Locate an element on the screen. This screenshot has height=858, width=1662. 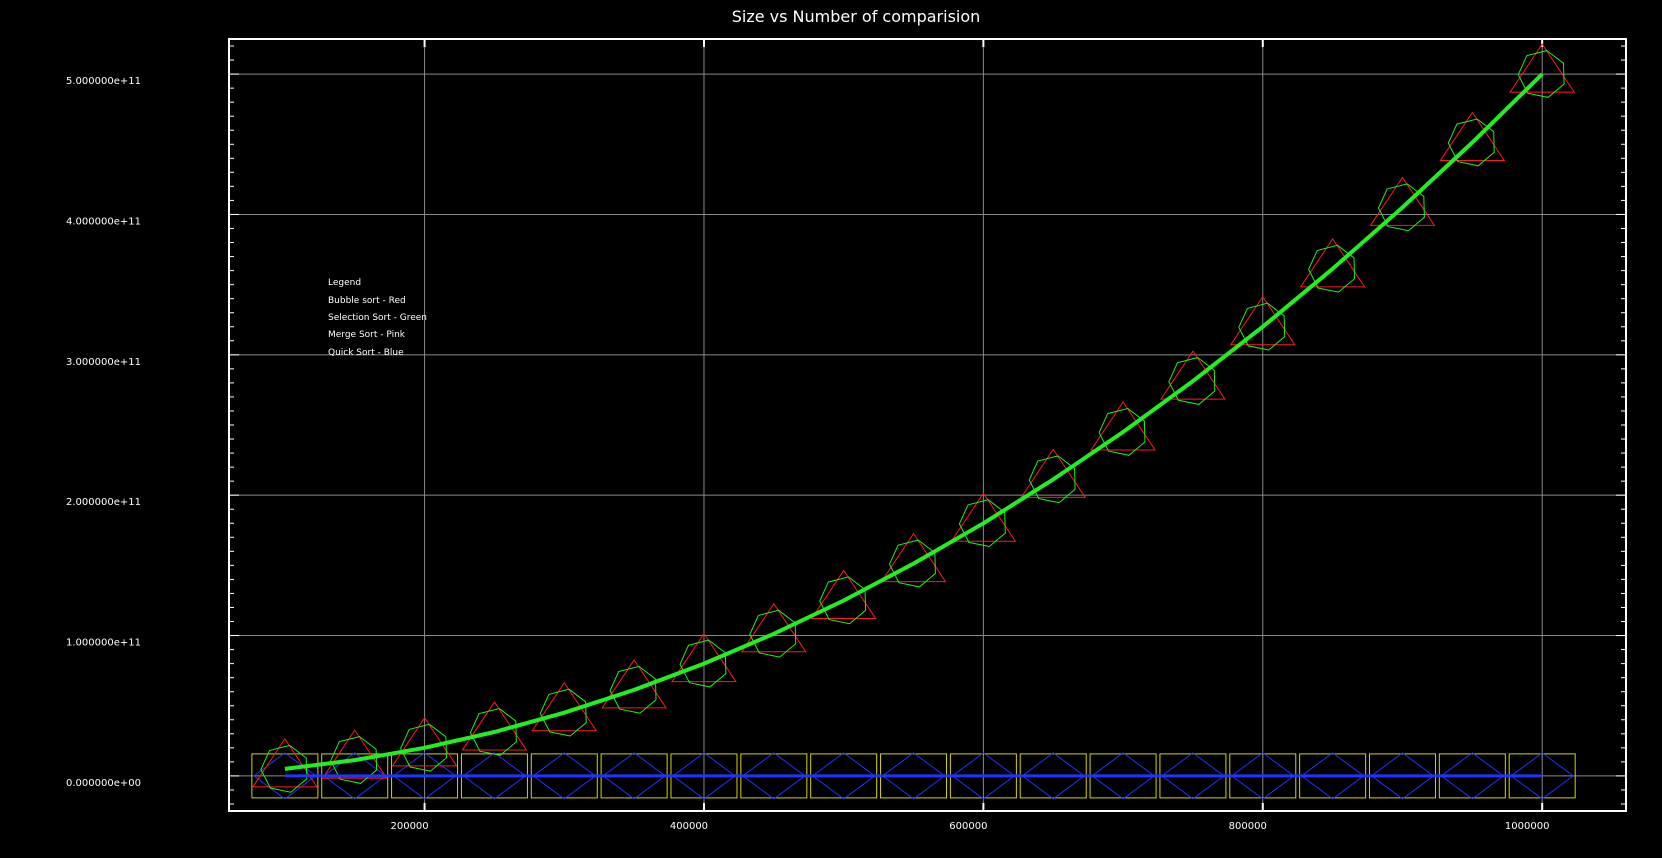
x-tick-label: 200000 is located at coordinates (409, 826).